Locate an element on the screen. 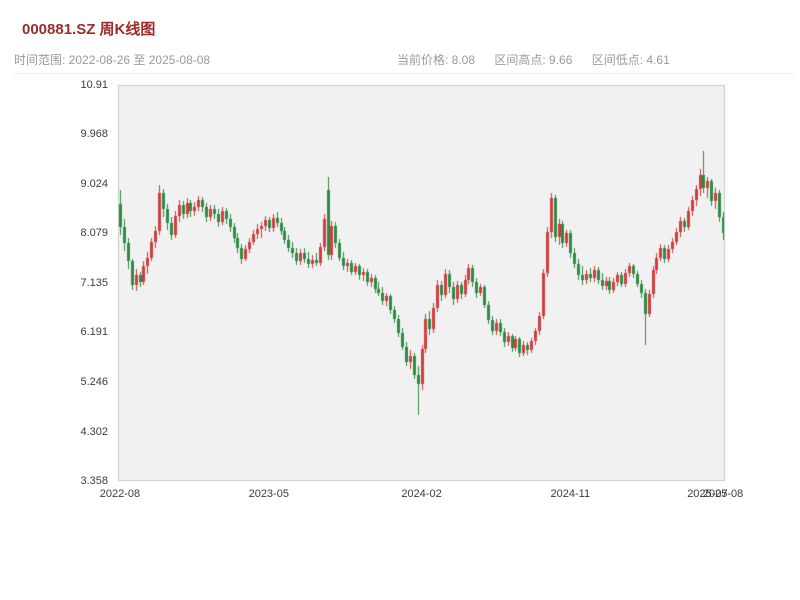  range-high-label: 区间高点: 9.66 is located at coordinates (533, 60).